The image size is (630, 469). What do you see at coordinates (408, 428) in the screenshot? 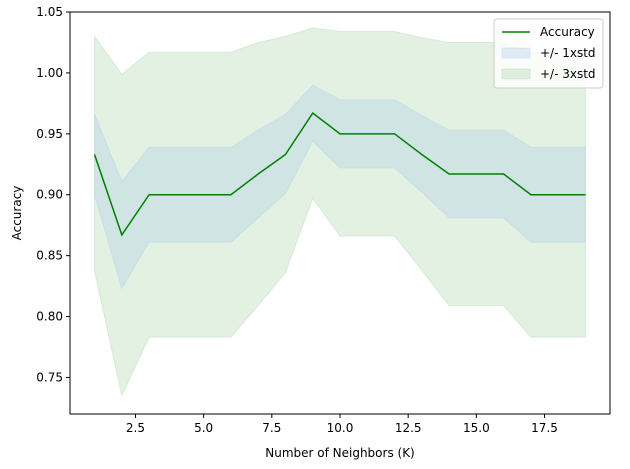
I see `x-tick-label: 12.5` at bounding box center [408, 428].